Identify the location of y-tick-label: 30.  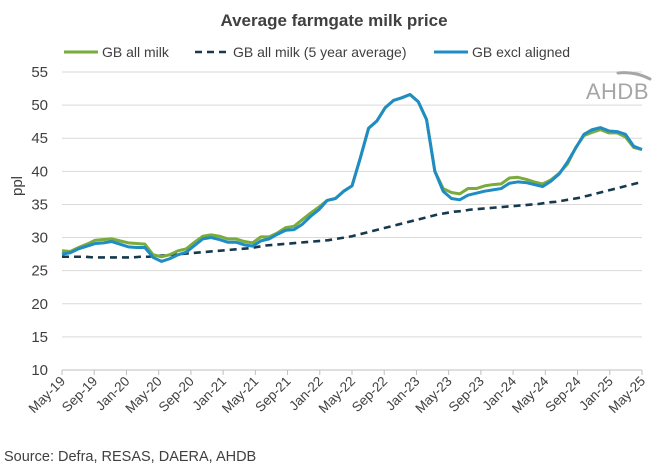
(39, 238).